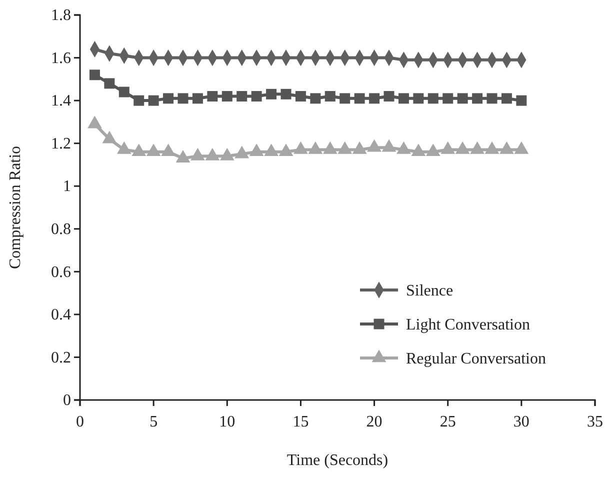  What do you see at coordinates (80, 422) in the screenshot?
I see `x-tick-label: 0` at bounding box center [80, 422].